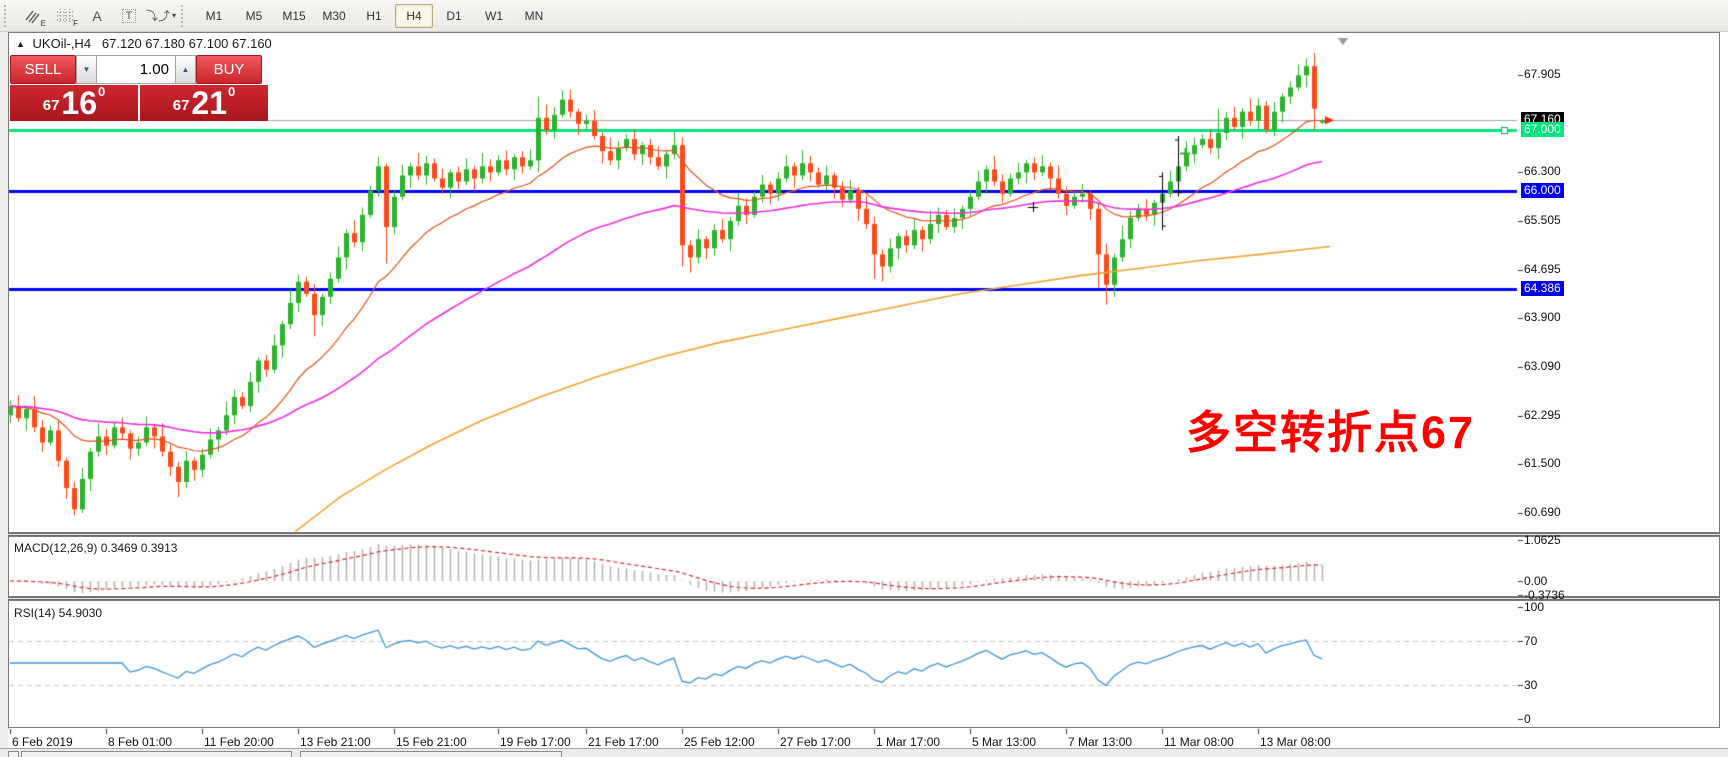 The height and width of the screenshot is (757, 1728). Describe the element at coordinates (136, 69) in the screenshot. I see `volume-input` at that location.